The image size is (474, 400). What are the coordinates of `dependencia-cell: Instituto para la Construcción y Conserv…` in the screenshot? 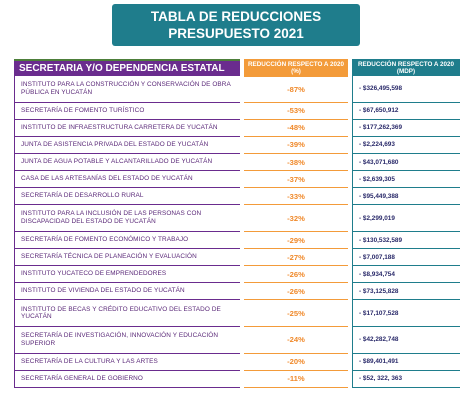 It's located at (127, 89).